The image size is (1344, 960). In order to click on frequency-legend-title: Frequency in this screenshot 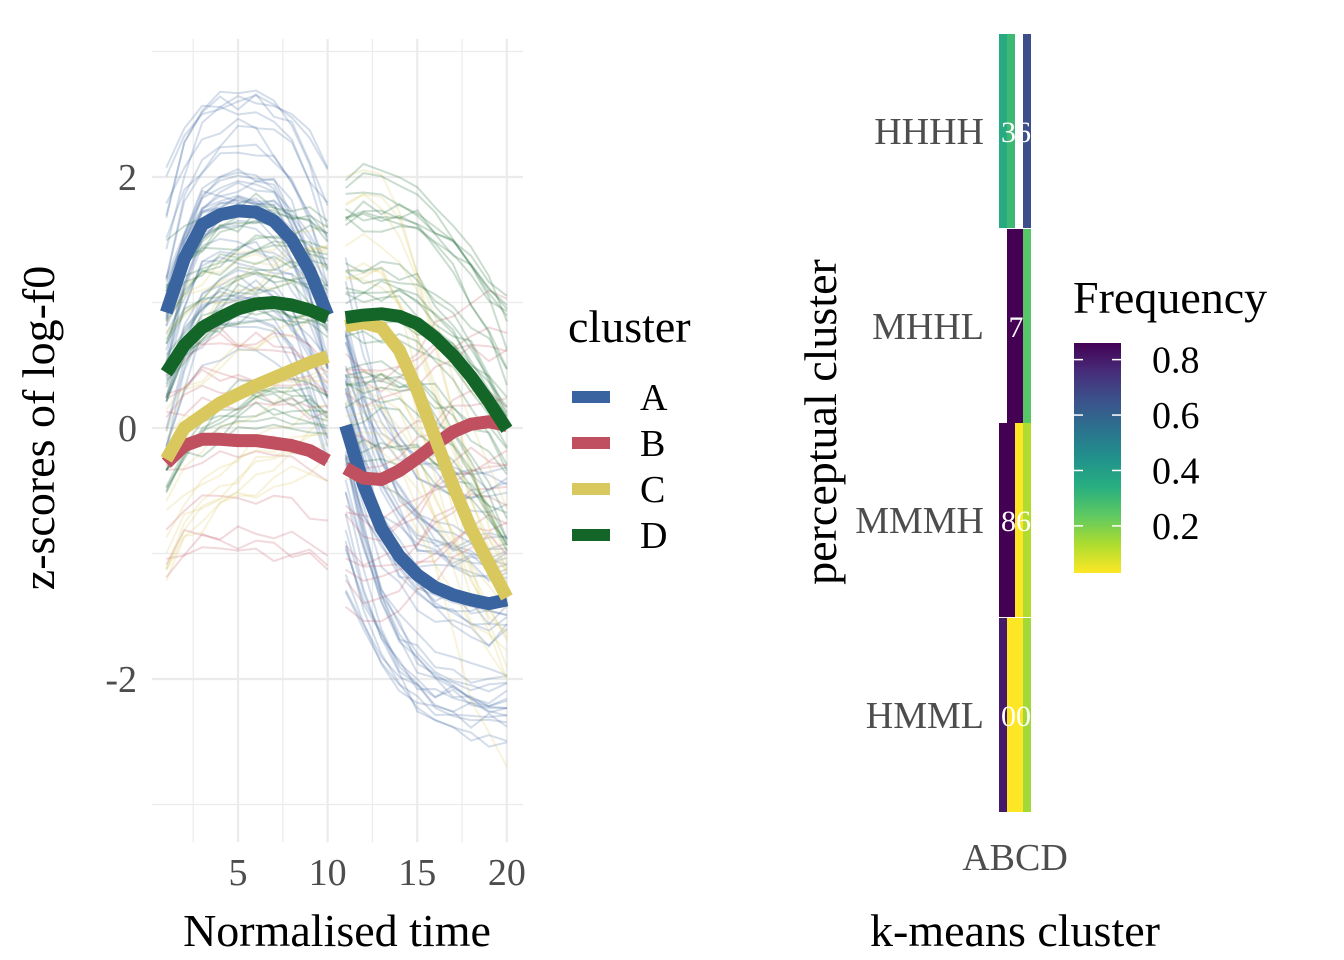, I will do `click(1170, 297)`.